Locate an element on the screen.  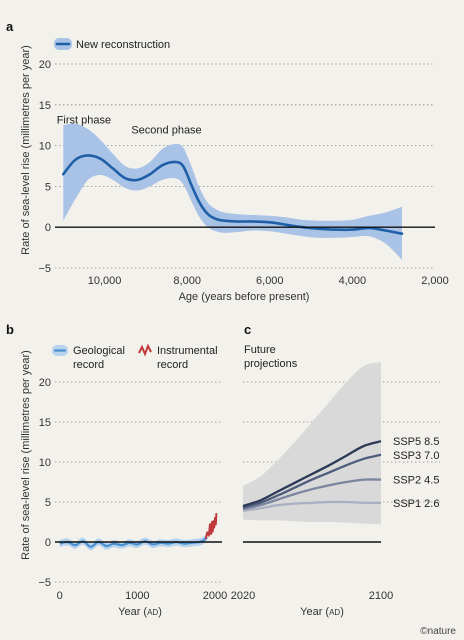
panel-c-series is located at coordinates (312, 476).